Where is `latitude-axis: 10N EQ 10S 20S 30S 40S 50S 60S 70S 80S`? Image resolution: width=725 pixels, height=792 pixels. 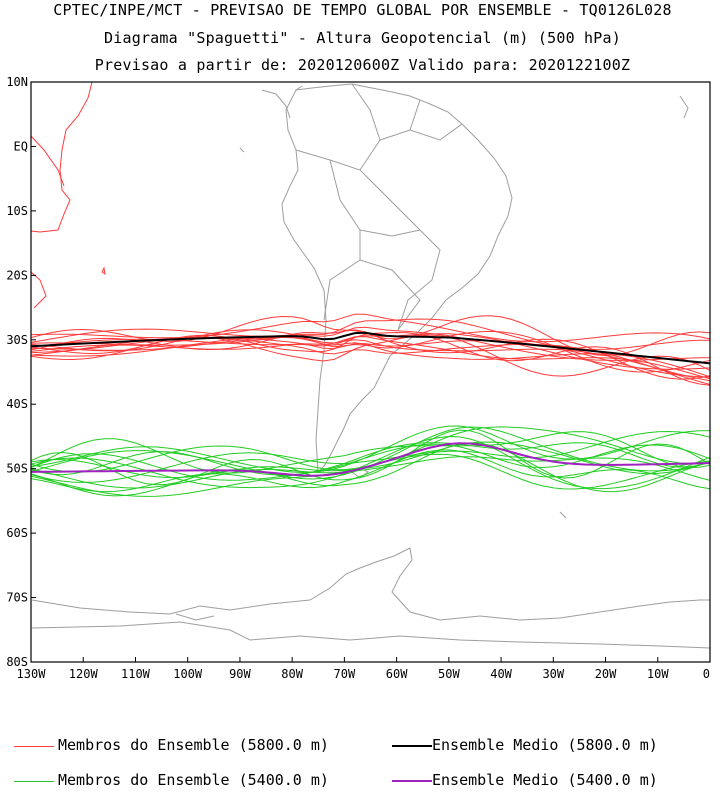
latitude-axis: 10N EQ 10S 20S 30S 40S 50S 60S 70S 80S is located at coordinates (21, 372).